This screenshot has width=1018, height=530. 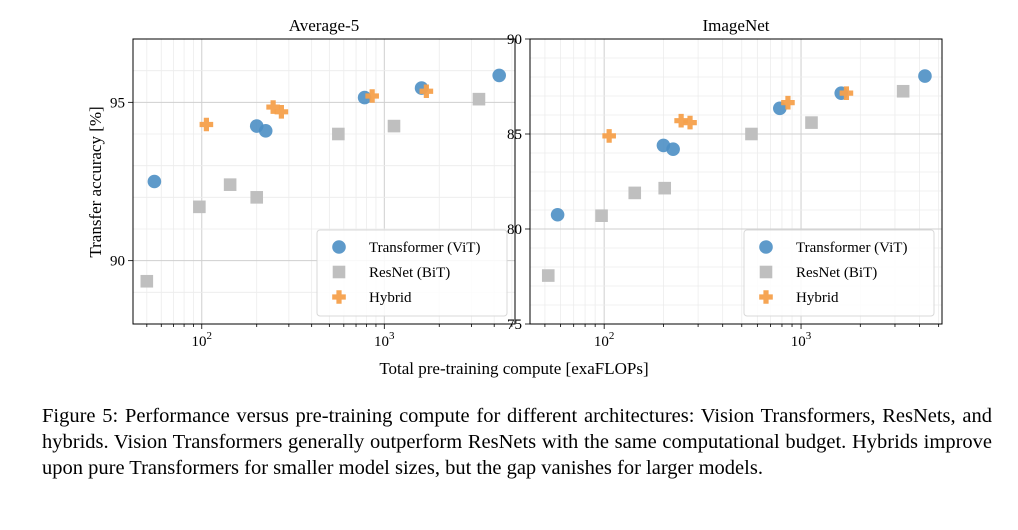 What do you see at coordinates (514, 230) in the screenshot?
I see `y-tick-label: 80` at bounding box center [514, 230].